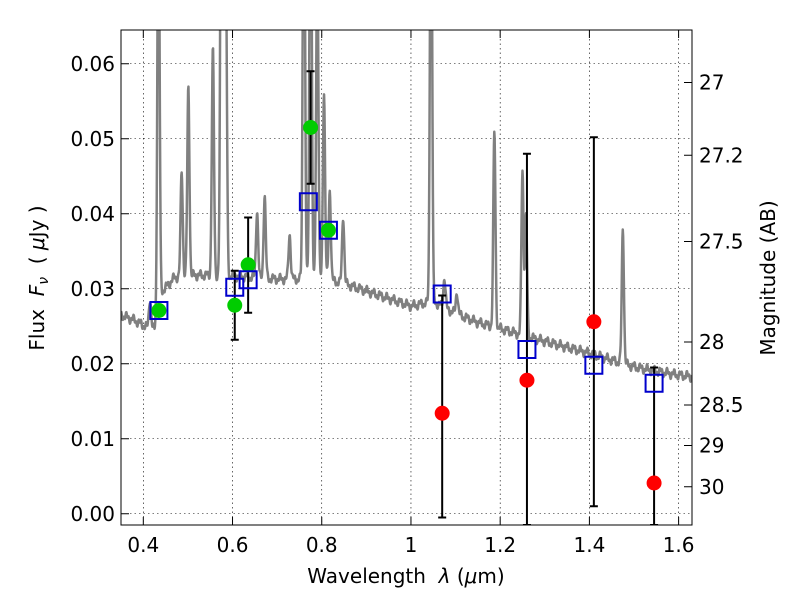 The image size is (800, 600). What do you see at coordinates (711, 342) in the screenshot?
I see `y2-tick-label: 28` at bounding box center [711, 342].